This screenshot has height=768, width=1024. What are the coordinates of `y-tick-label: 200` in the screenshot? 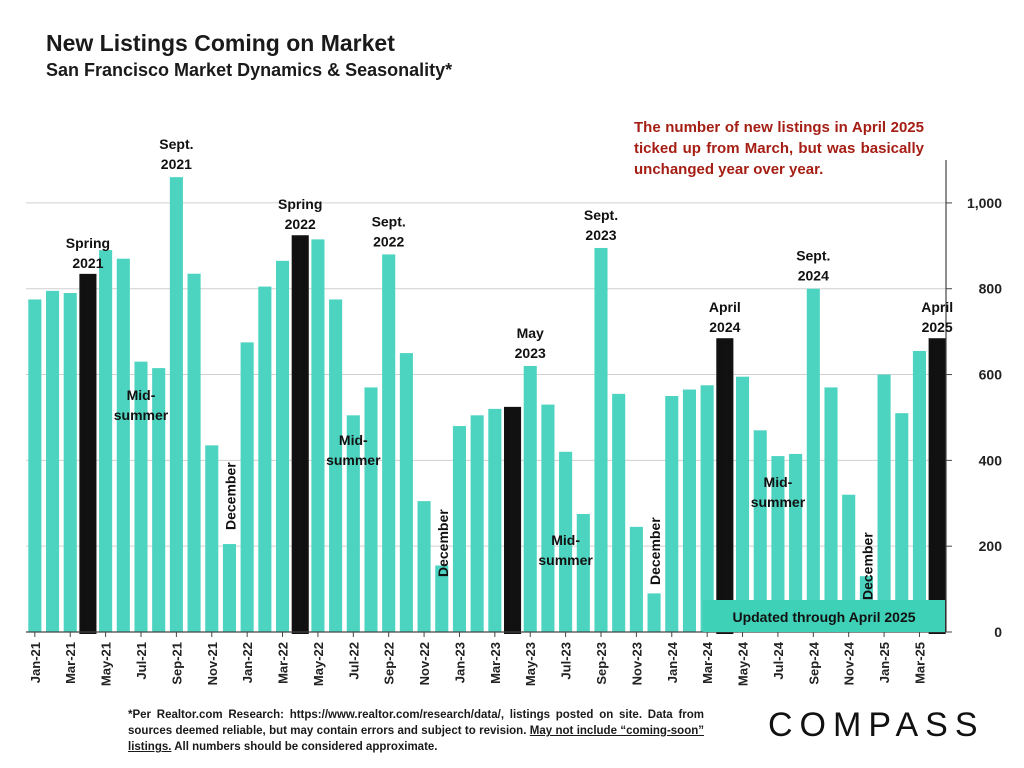 It's located at (991, 546).